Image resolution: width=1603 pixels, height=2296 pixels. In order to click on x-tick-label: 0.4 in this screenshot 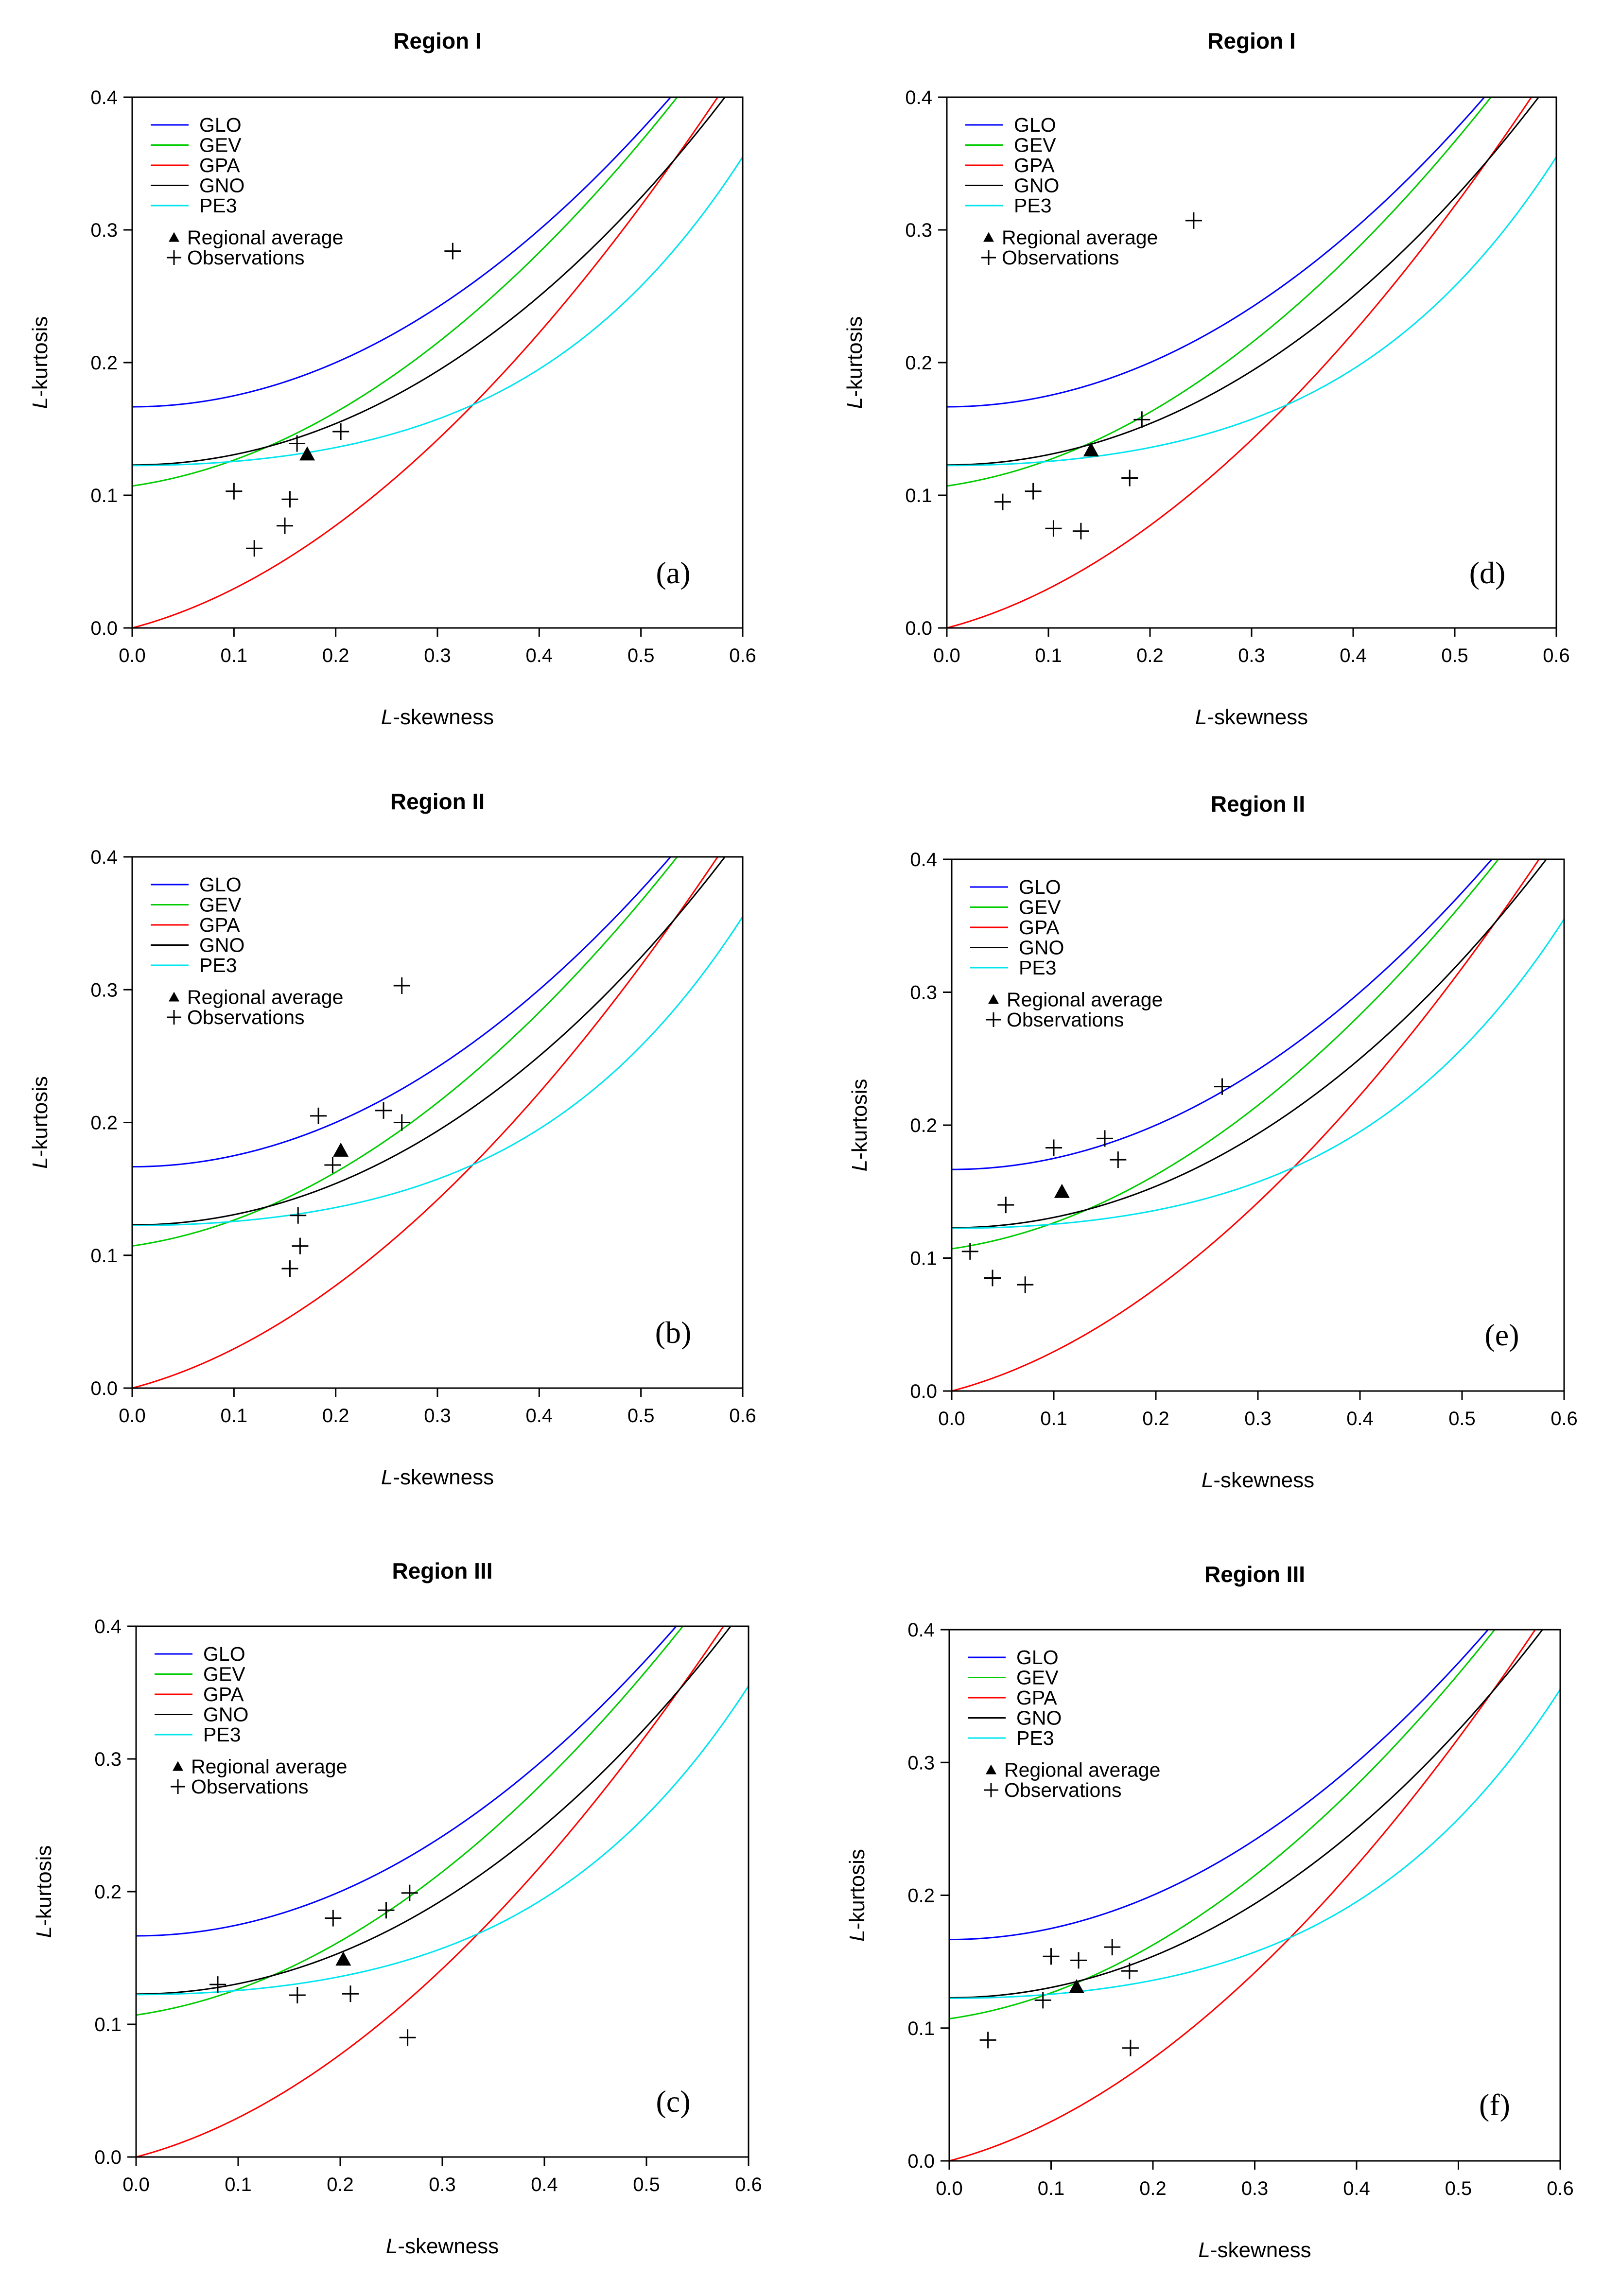, I will do `click(539, 655)`.